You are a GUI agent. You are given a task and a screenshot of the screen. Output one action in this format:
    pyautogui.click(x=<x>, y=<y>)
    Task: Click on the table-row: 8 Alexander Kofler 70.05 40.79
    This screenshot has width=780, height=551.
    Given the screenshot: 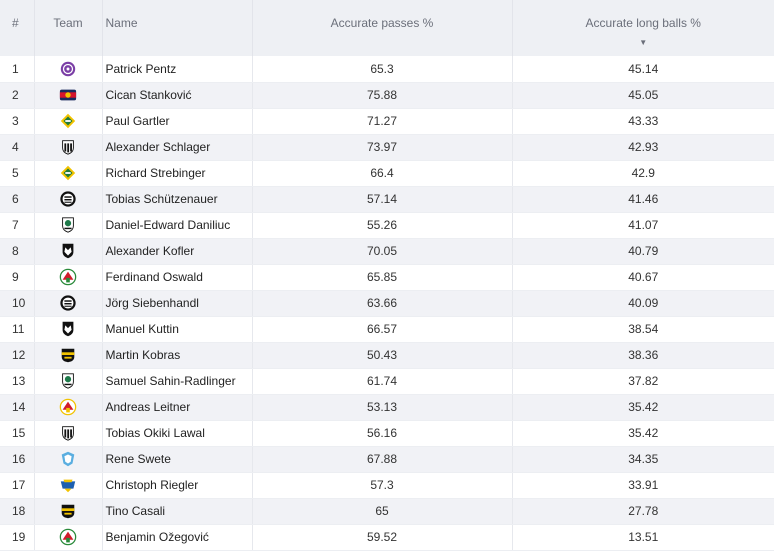 What is the action you would take?
    pyautogui.click(x=387, y=251)
    